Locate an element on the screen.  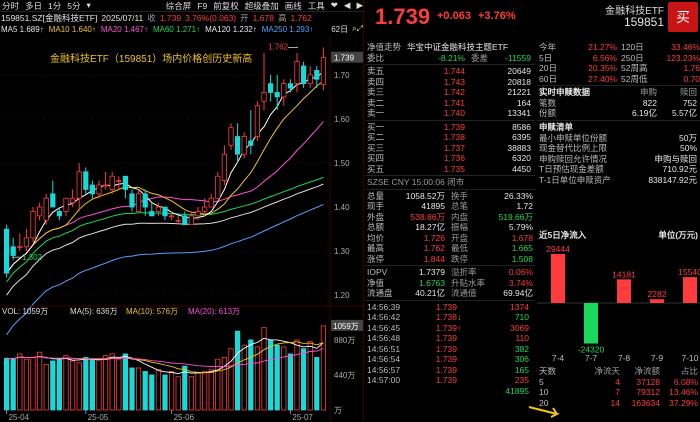
toolbar-item: 分时 is located at coordinates (11, 5).